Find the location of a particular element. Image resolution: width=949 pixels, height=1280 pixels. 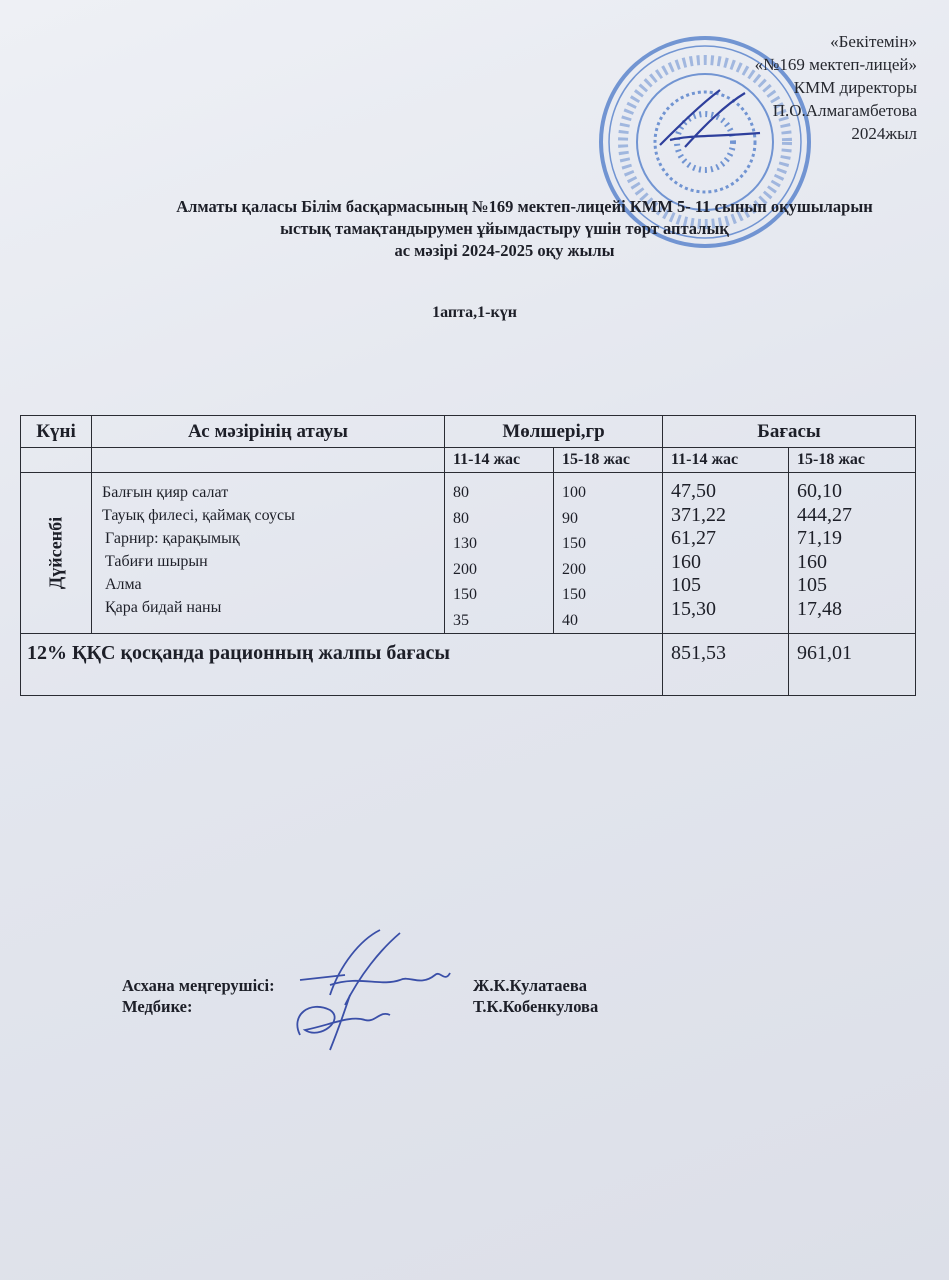

signature-names: Ж.К.Кулатаева Т.К.Кобенкулова is located at coordinates (535, 996).